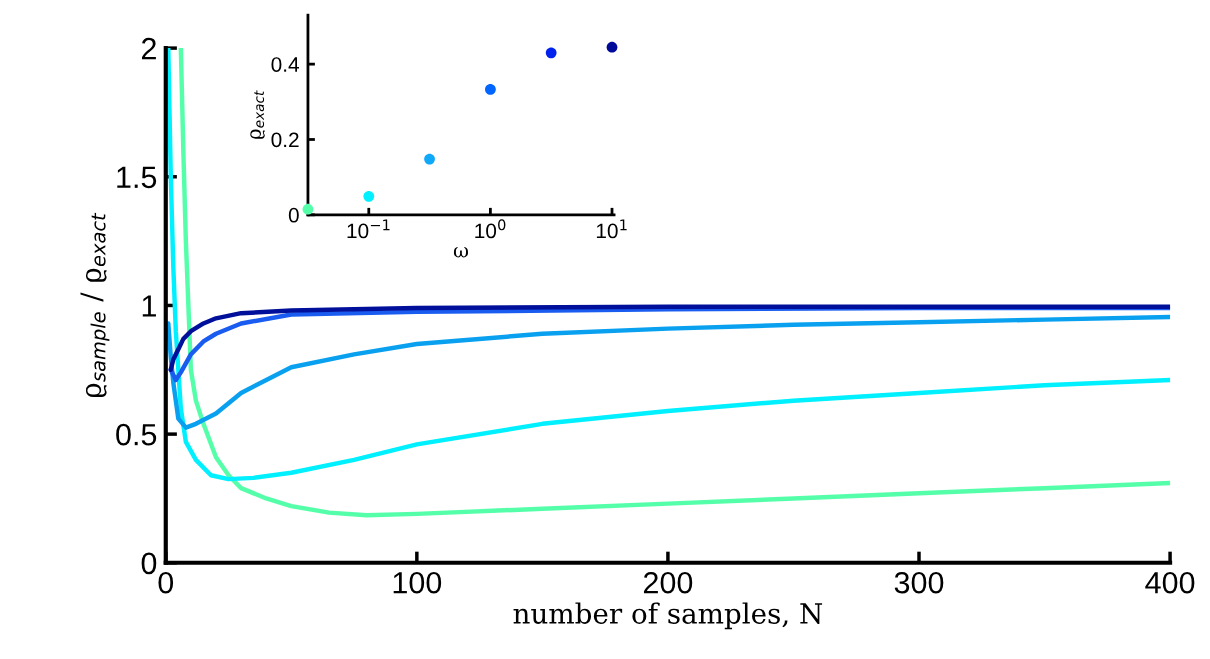 This screenshot has width=1210, height=659. I want to click on y-tick-label: 0.4, so click(285, 64).